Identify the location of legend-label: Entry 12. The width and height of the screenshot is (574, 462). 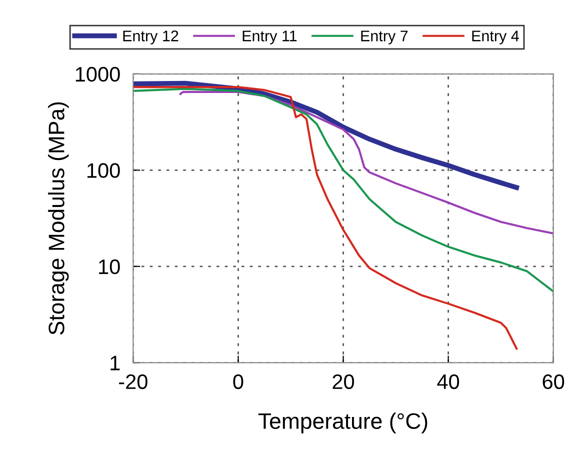
(150, 37).